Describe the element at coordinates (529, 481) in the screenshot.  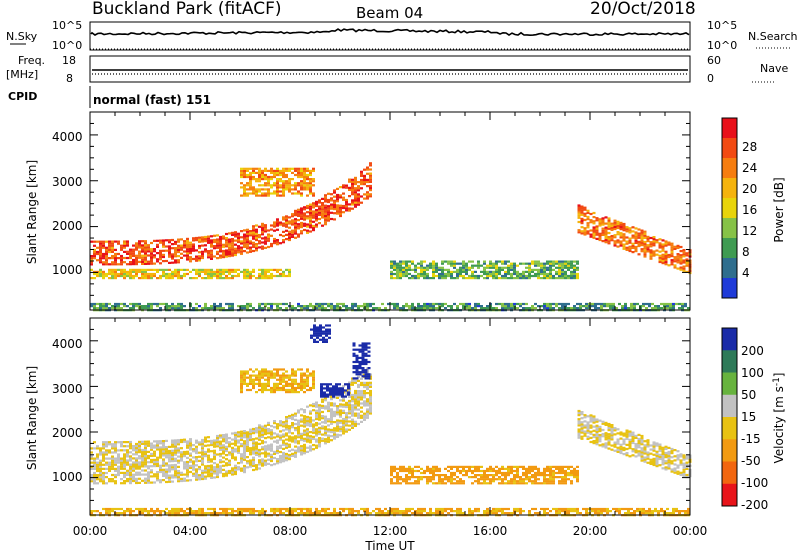
I see `velocity-cell-2059` at that location.